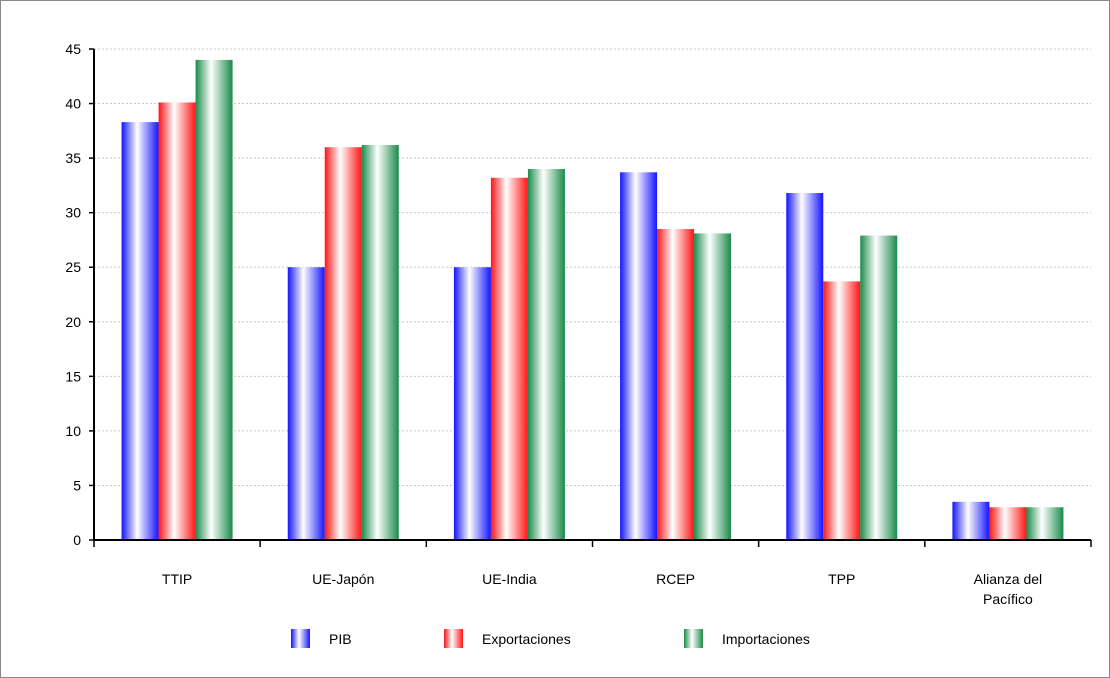  Describe the element at coordinates (73, 431) in the screenshot. I see `y-tick-label: 10` at that location.